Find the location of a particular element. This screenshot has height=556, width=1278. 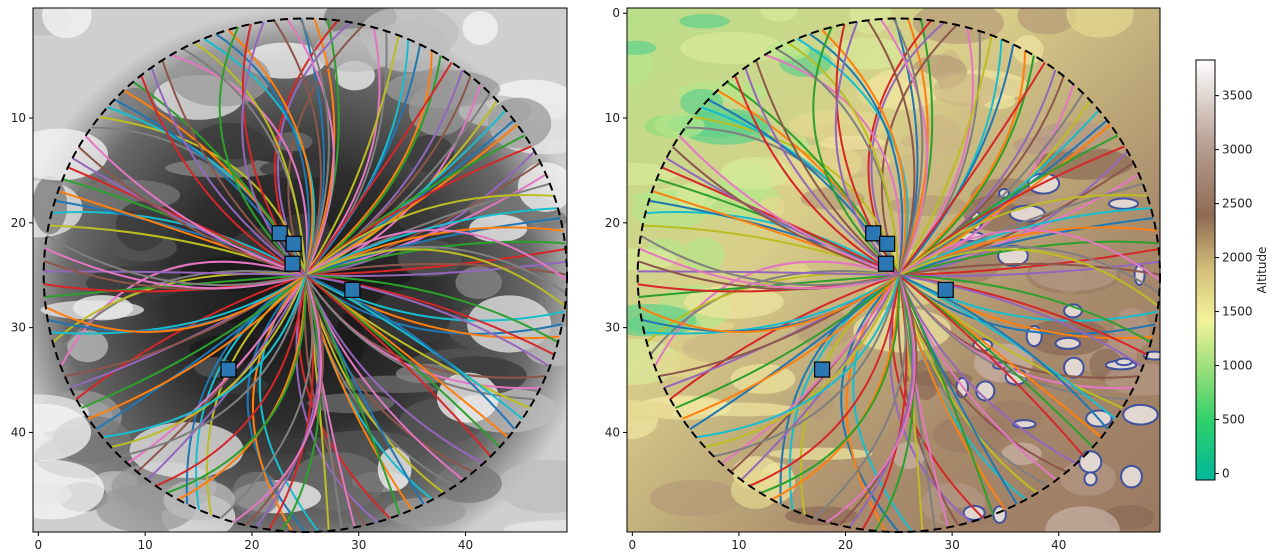

colorbar-tick-label: 1500 is located at coordinates (1237, 312).